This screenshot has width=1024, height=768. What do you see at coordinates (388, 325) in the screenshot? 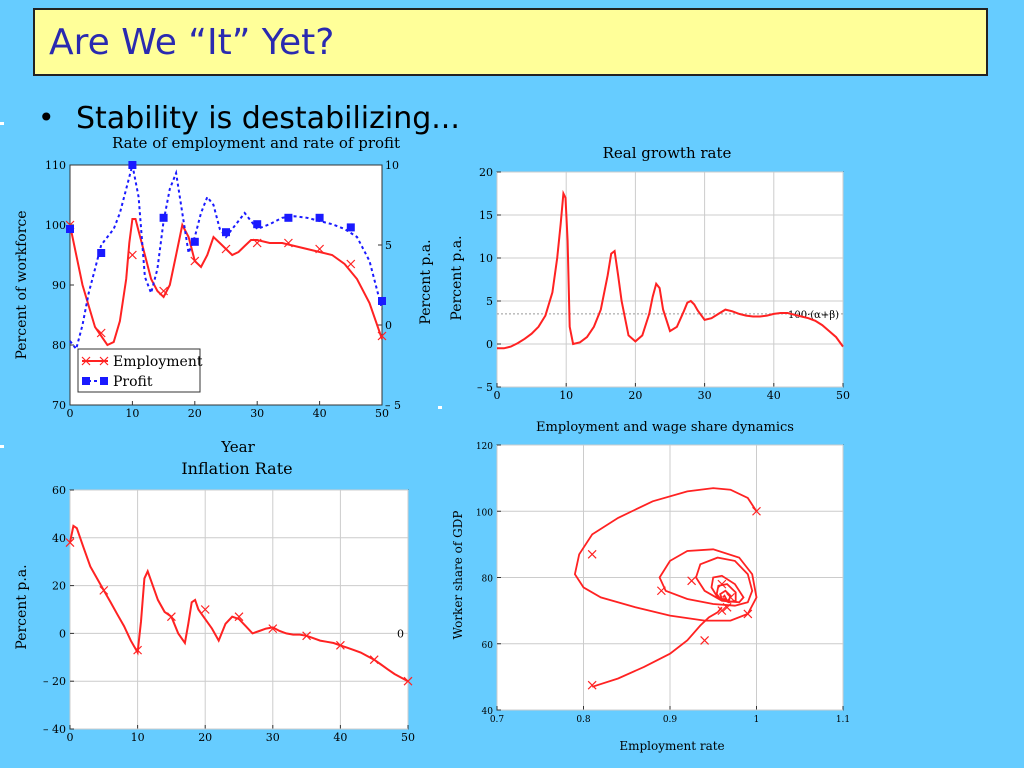
I see `y-right-tick-label: 0` at bounding box center [388, 325].